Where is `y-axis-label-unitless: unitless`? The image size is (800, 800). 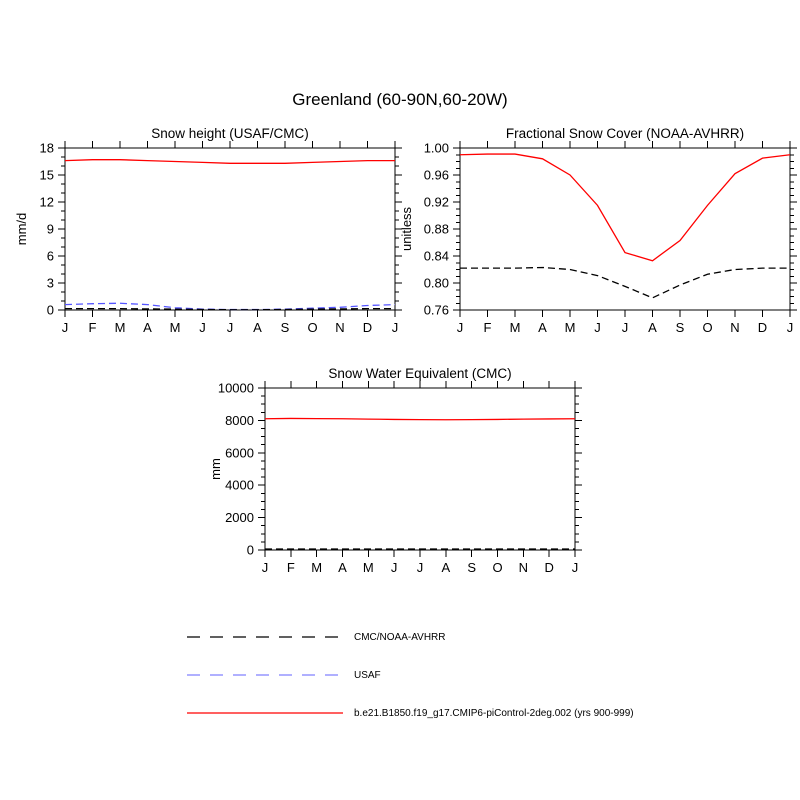 y-axis-label-unitless: unitless is located at coordinates (406, 228).